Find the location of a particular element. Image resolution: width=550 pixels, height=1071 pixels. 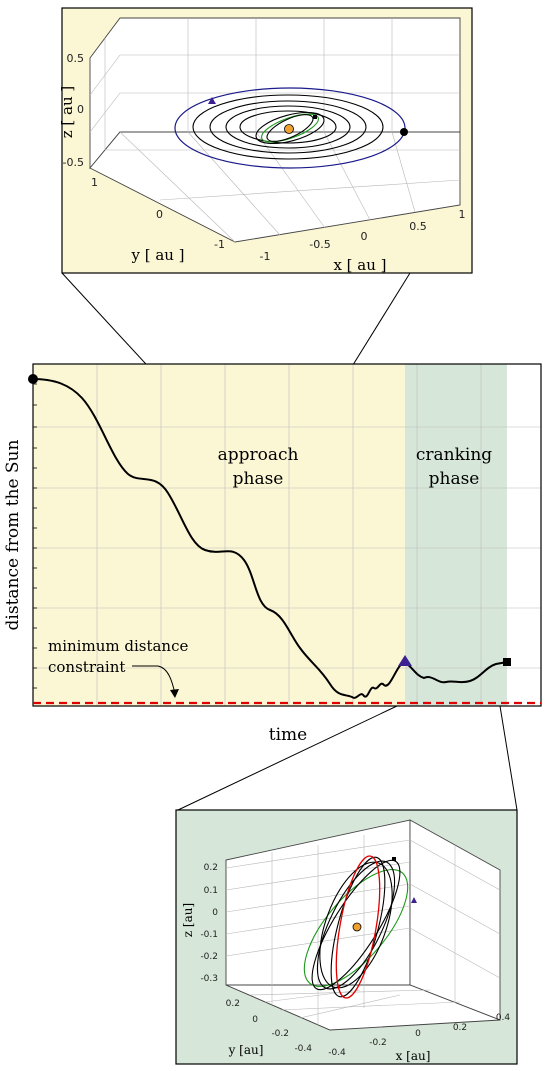

top-y-tick: 1 is located at coordinates (94, 182).